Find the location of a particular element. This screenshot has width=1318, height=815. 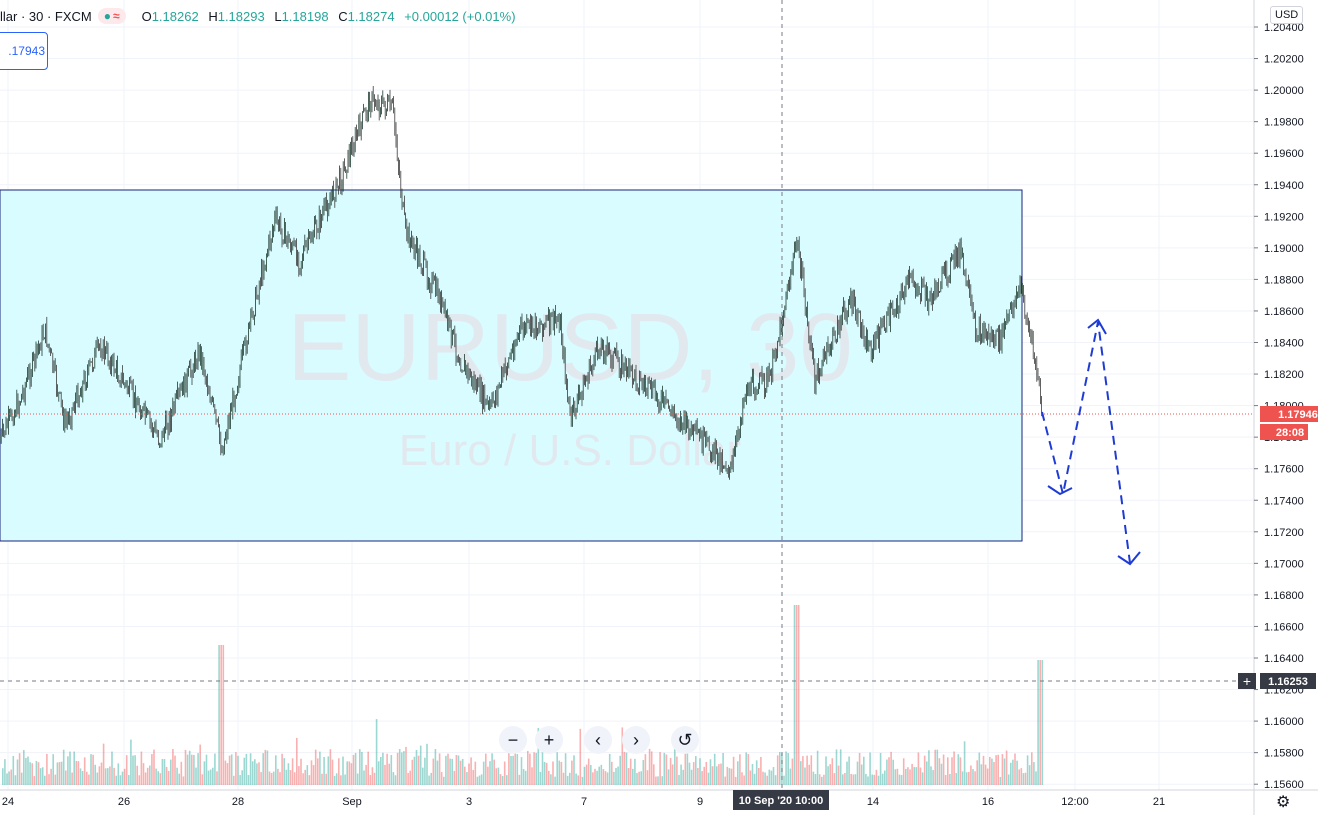

zoom-out-button: − is located at coordinates (513, 740).